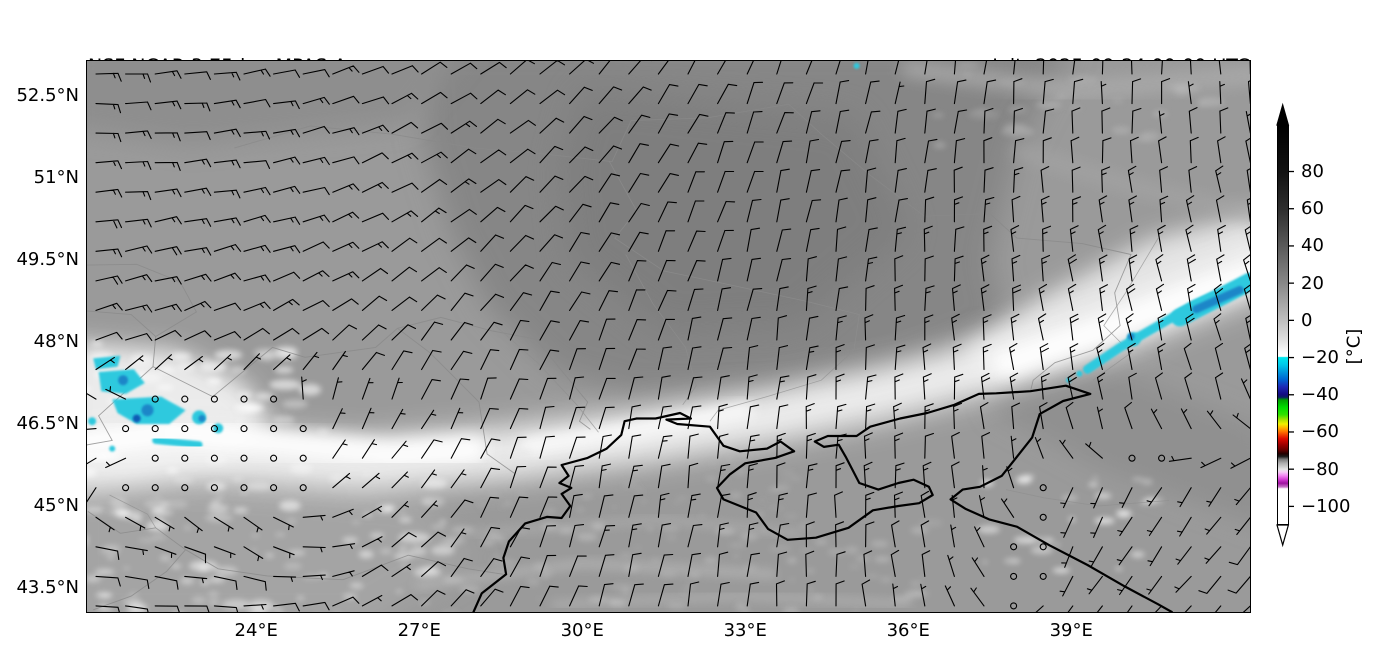 The width and height of the screenshot is (1394, 660). Describe the element at coordinates (47, 260) in the screenshot. I see `y-tick-label: 49.5°N` at that location.